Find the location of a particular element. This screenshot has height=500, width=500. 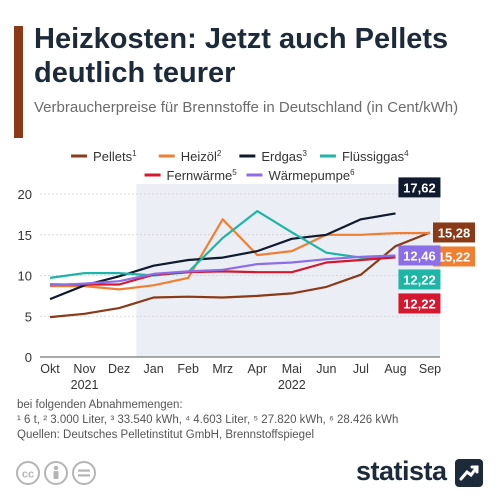

x-tick-label: Mrz is located at coordinates (222, 369).